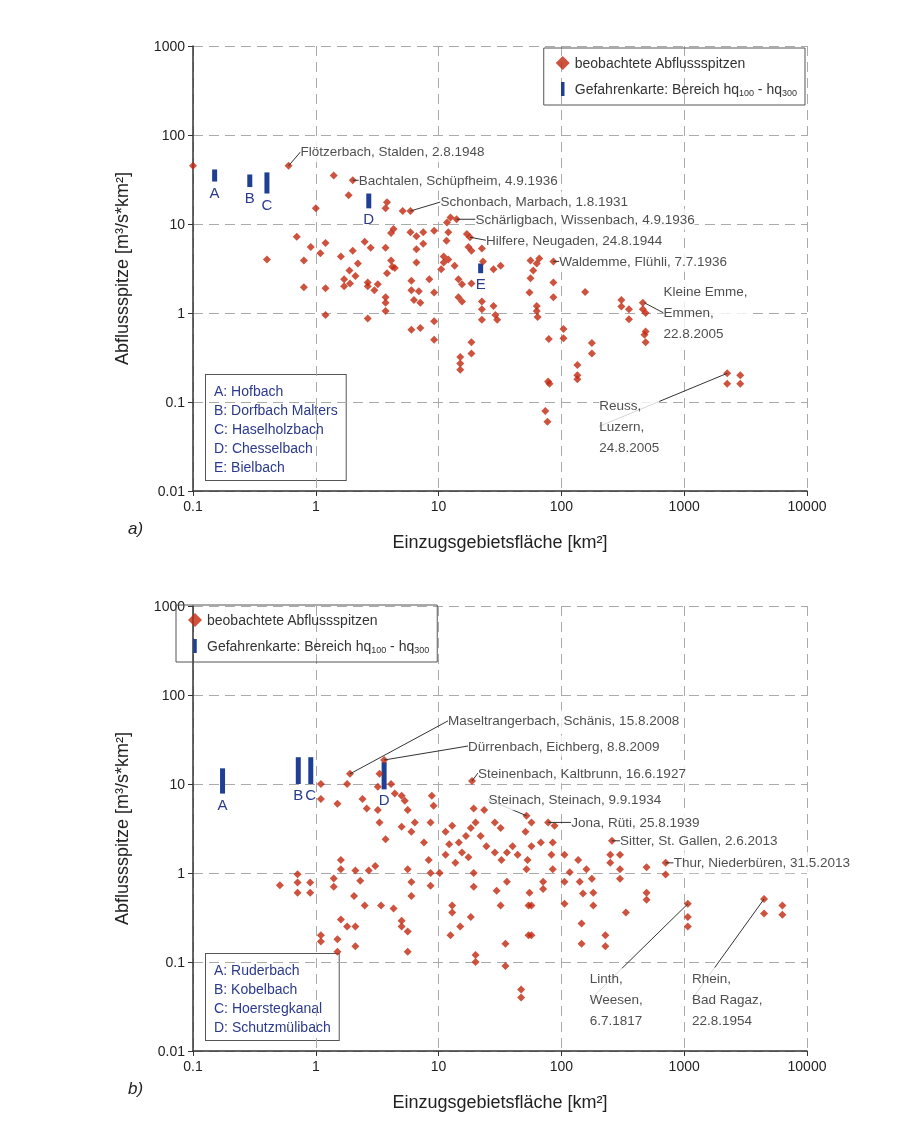 Image resolution: width=905 pixels, height=1148 pixels. Describe the element at coordinates (272, 1026) in the screenshot. I see `annotation: D: Schutzmülibach` at that location.